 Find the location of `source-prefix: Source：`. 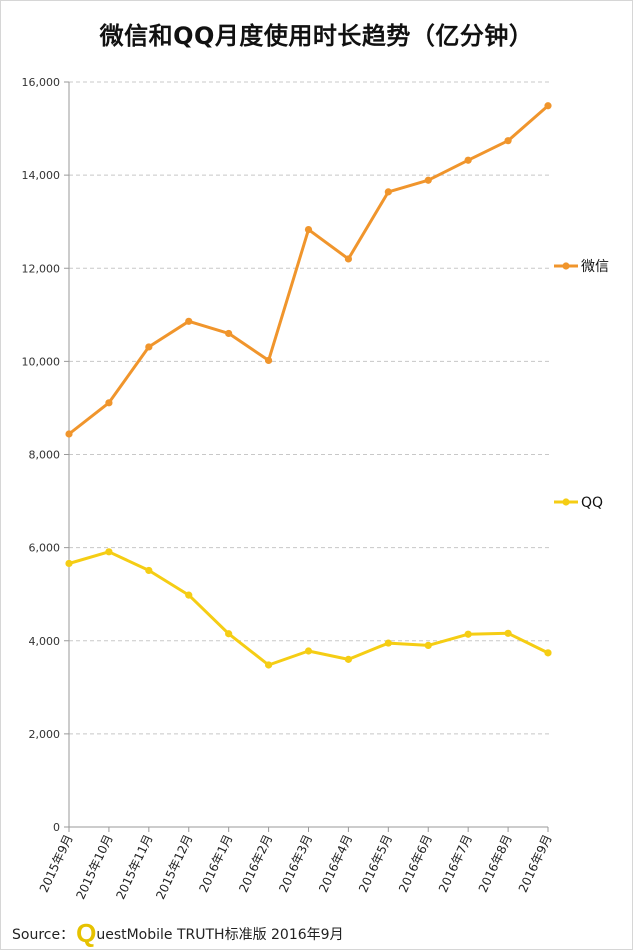

source-prefix: Source： is located at coordinates (43, 935).